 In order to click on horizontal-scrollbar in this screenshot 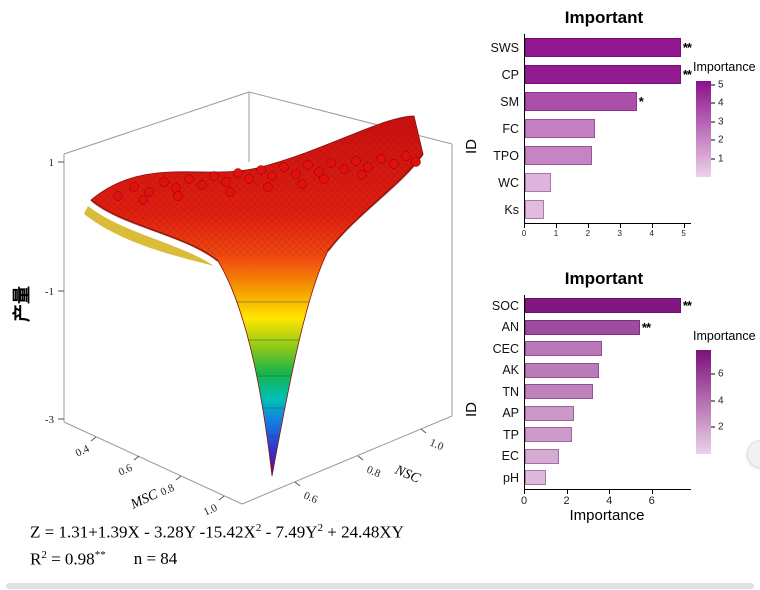, I will do `click(380, 586)`.